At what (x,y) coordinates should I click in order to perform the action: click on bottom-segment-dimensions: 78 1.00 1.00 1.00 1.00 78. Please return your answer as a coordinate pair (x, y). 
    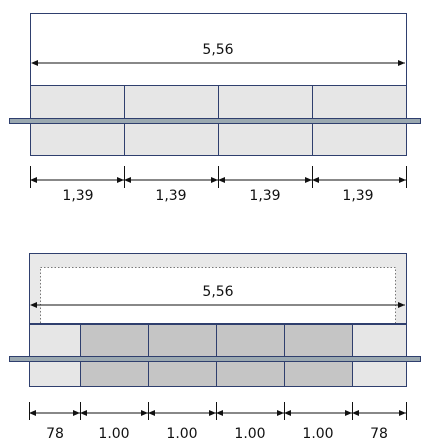
    Looking at the image, I should click on (218, 422).